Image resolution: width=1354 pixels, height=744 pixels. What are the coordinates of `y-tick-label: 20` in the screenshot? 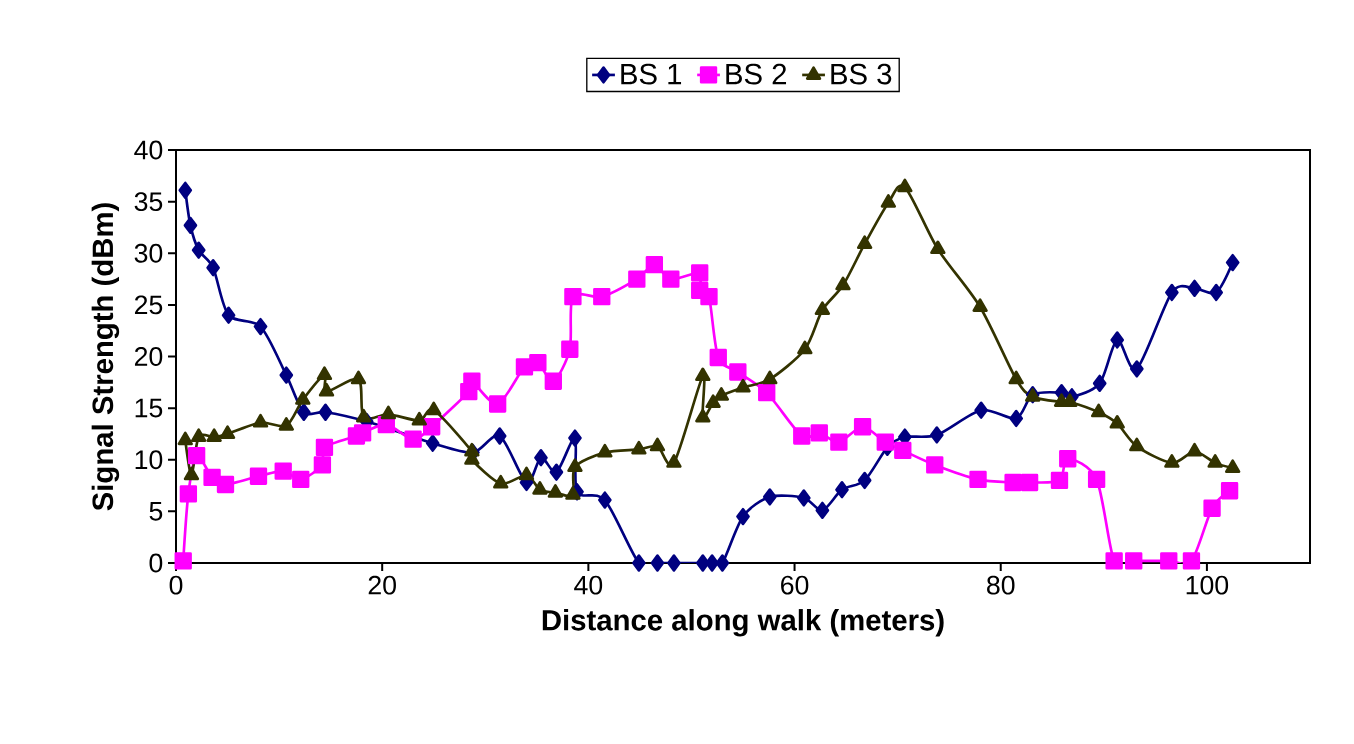 It's located at (148, 356).